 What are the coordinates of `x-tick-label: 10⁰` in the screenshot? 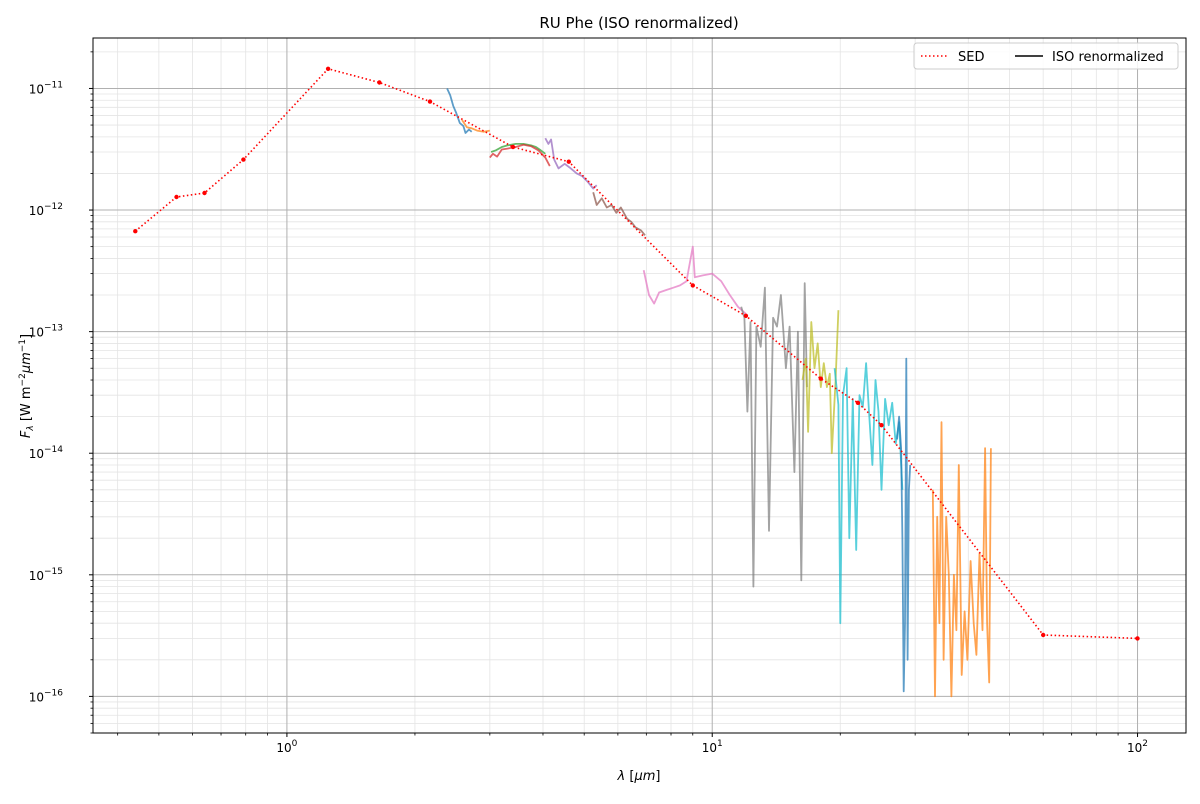 It's located at (286, 747).